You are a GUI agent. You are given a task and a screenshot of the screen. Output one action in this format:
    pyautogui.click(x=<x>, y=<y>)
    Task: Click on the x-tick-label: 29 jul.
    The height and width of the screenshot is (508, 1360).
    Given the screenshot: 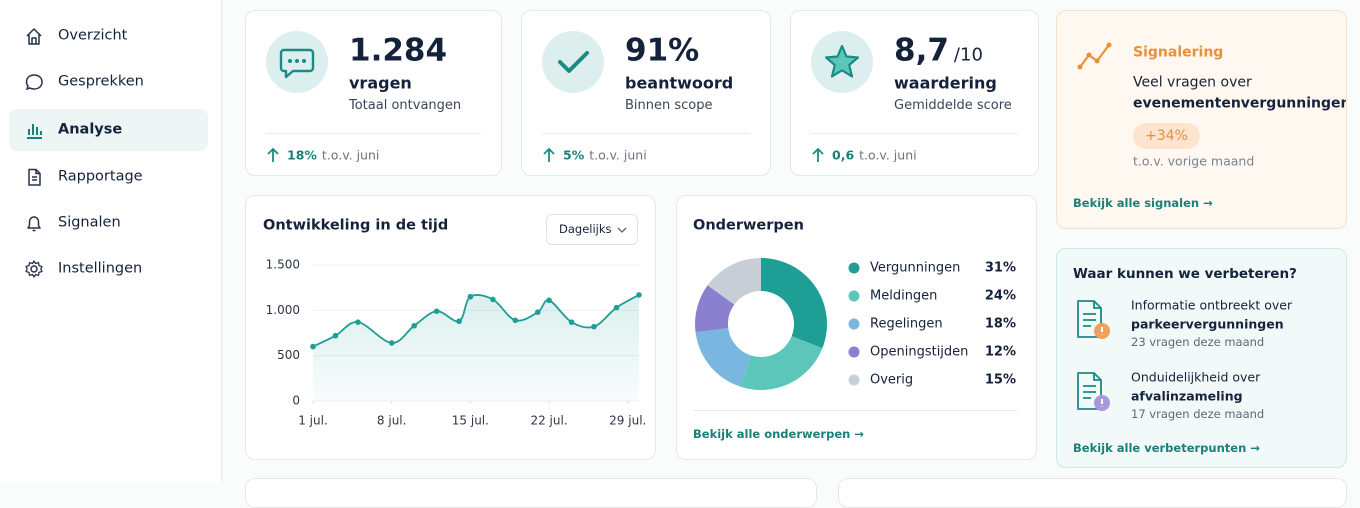 What is the action you would take?
    pyautogui.click(x=627, y=421)
    